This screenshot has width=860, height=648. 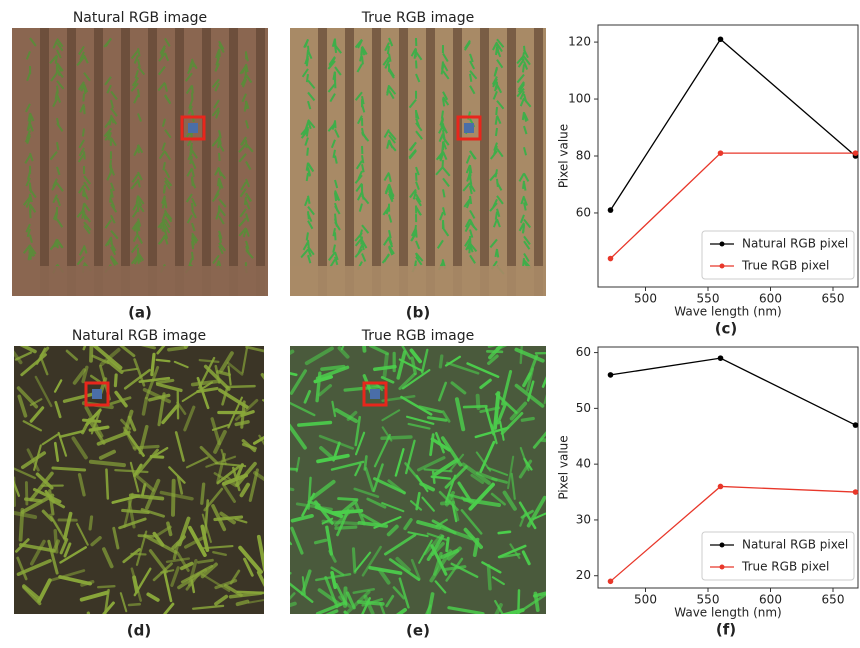 I want to click on x-tick-label: 650, so click(x=833, y=600).